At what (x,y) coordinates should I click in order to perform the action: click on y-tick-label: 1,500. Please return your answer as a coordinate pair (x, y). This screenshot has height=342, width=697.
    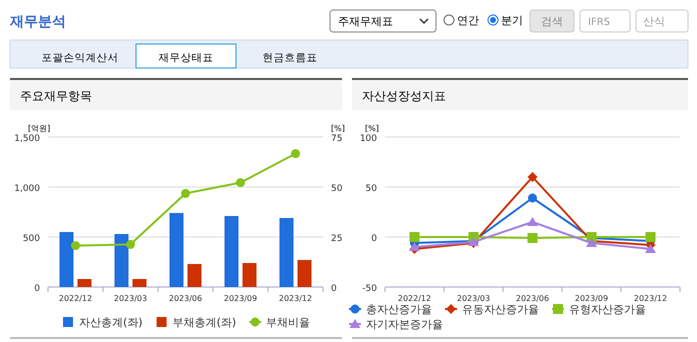
    Looking at the image, I should click on (27, 139).